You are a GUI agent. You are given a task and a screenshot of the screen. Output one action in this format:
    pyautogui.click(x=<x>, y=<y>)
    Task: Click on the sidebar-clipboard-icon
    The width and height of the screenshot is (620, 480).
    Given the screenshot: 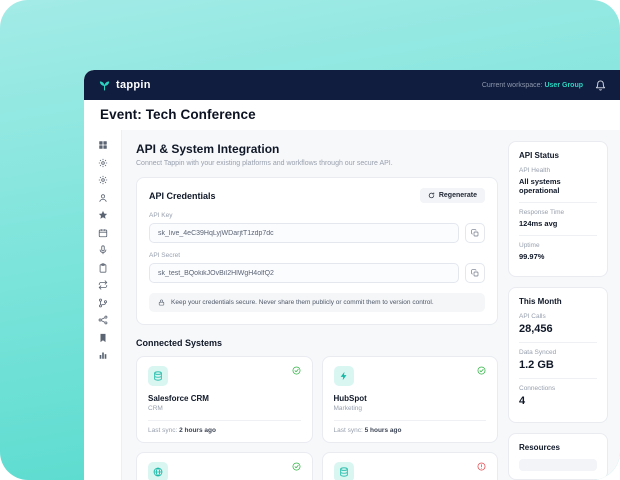 What is the action you would take?
    pyautogui.click(x=103, y=268)
    